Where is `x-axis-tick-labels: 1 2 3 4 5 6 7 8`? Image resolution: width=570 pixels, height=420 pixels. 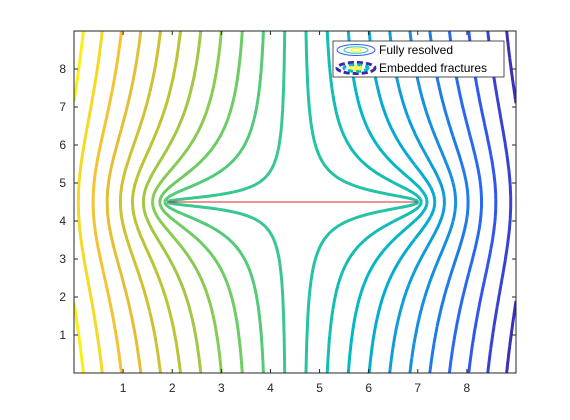 x-axis-tick-labels: 1 2 3 4 5 6 7 8 is located at coordinates (295, 388).